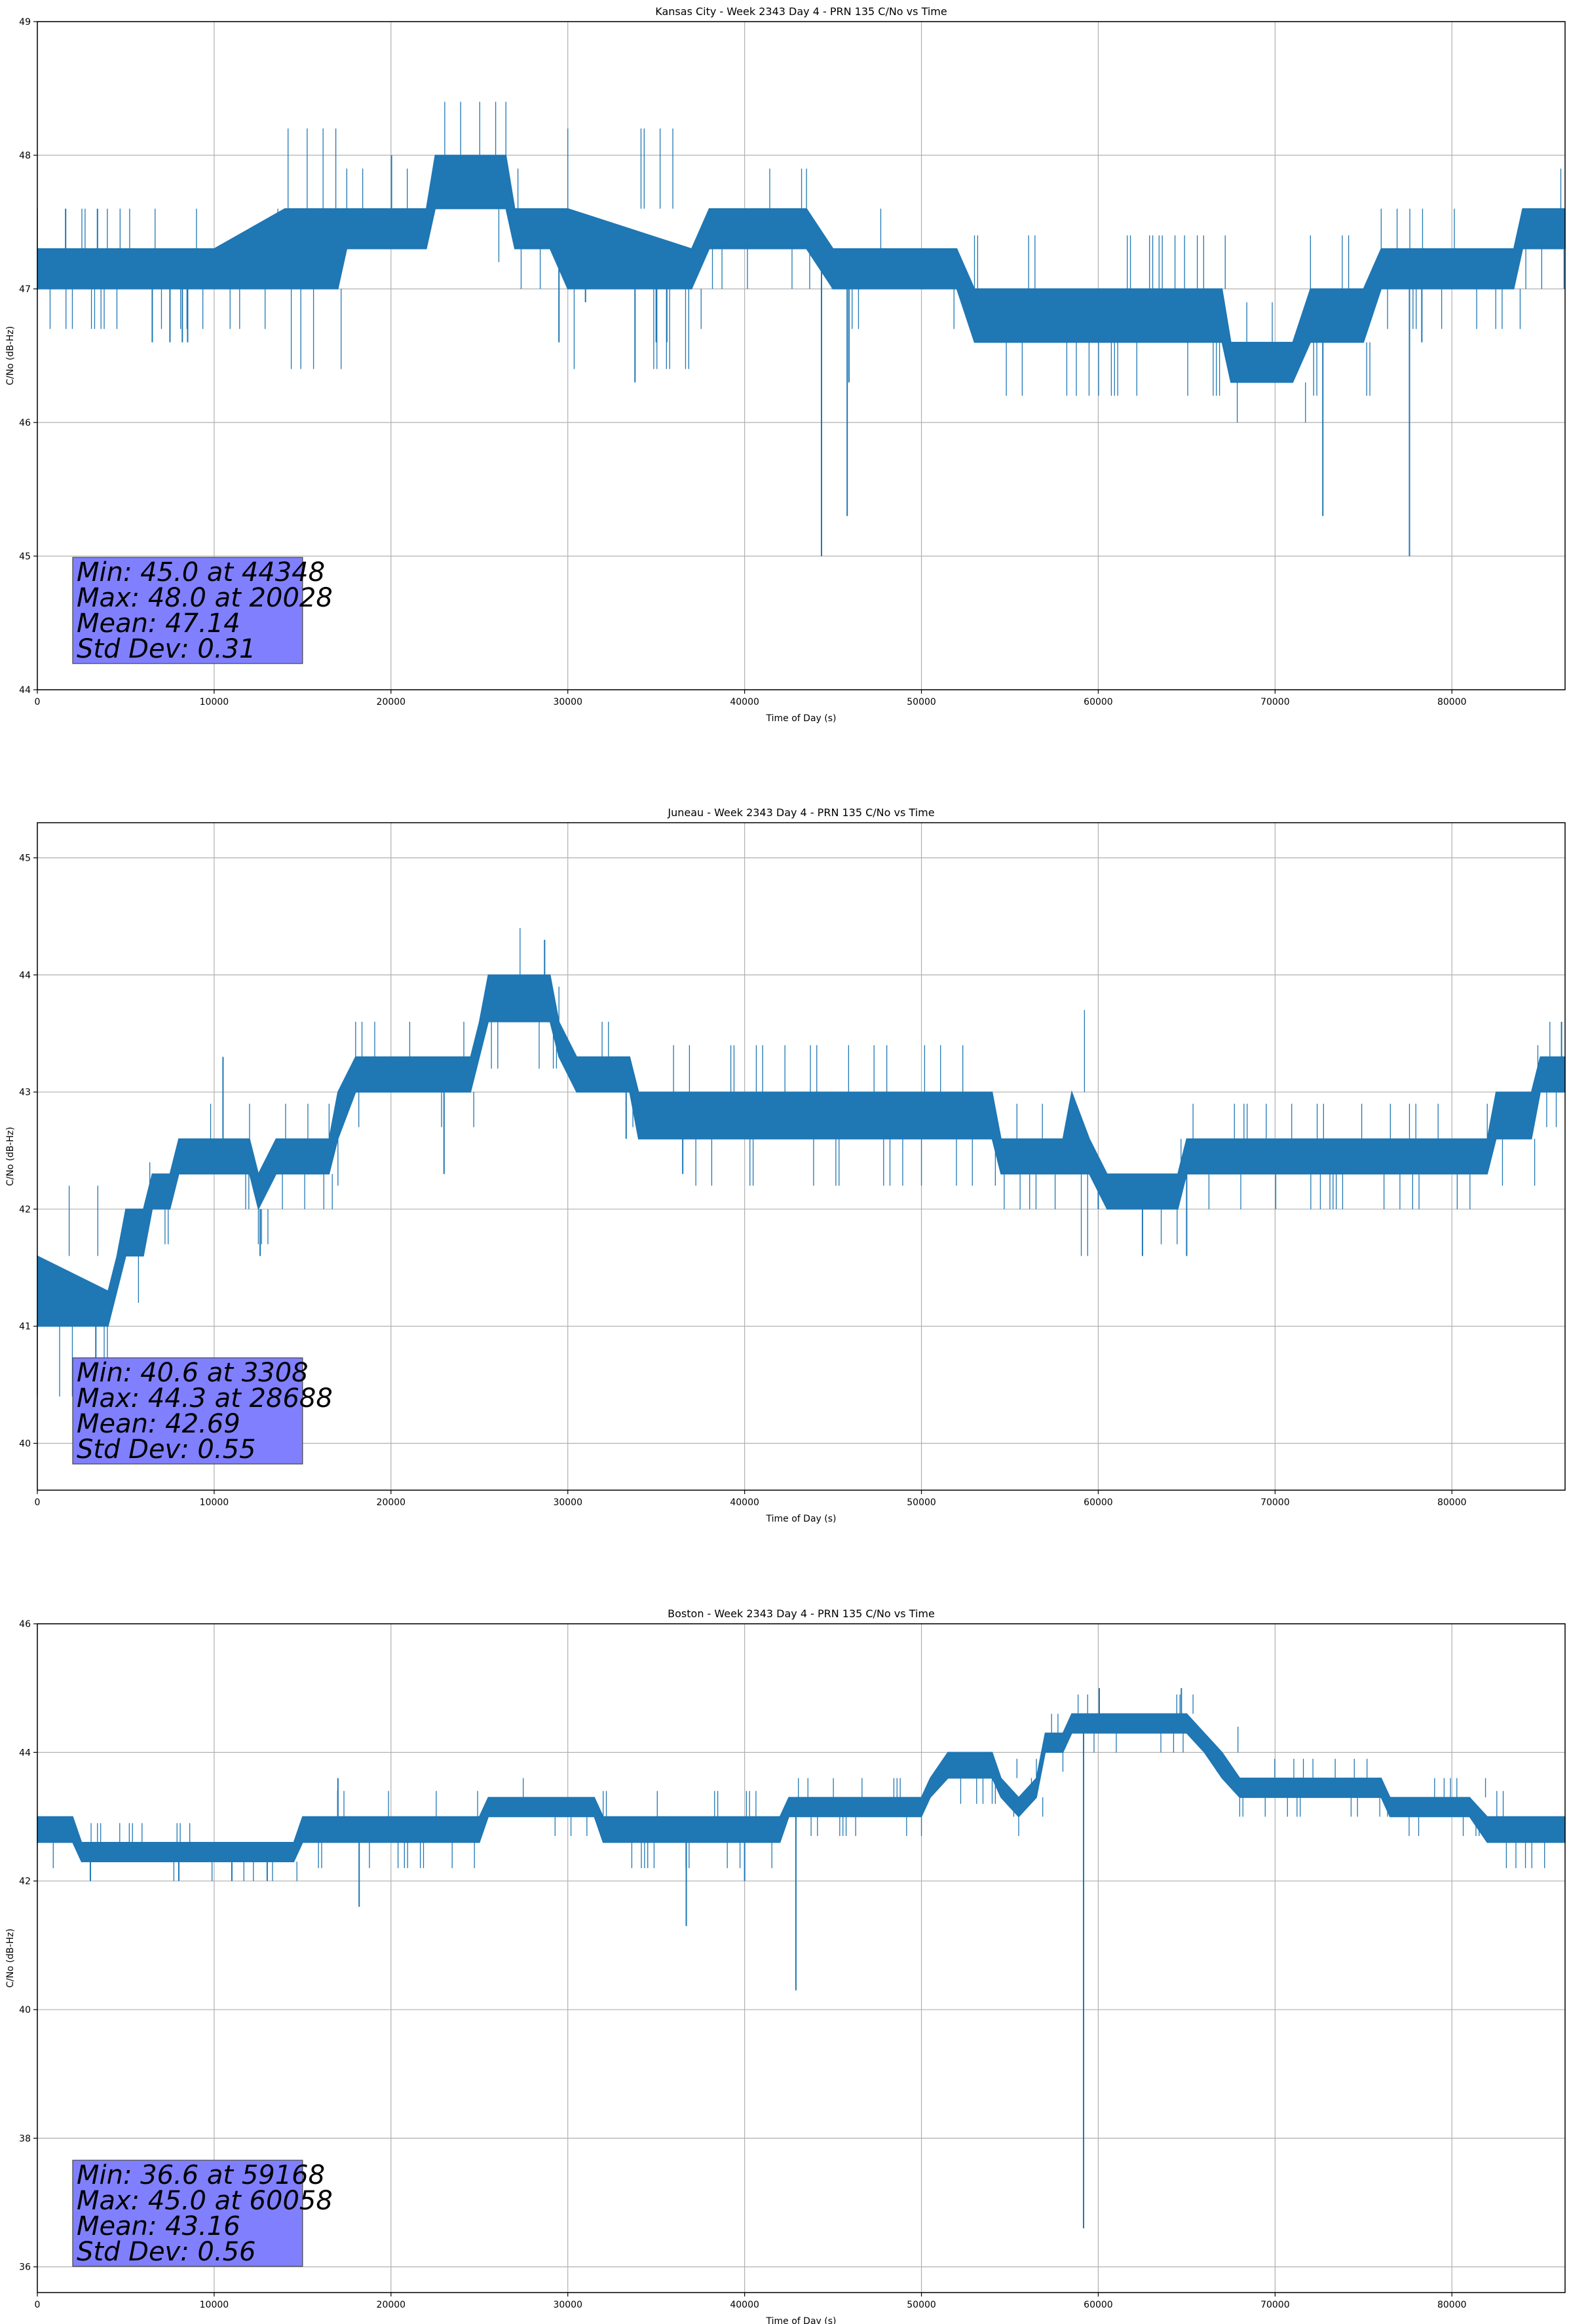 This screenshot has width=1569, height=2324. What do you see at coordinates (28, 1151) in the screenshot?
I see `y-ticks: 40 41 42 43 44 45` at bounding box center [28, 1151].